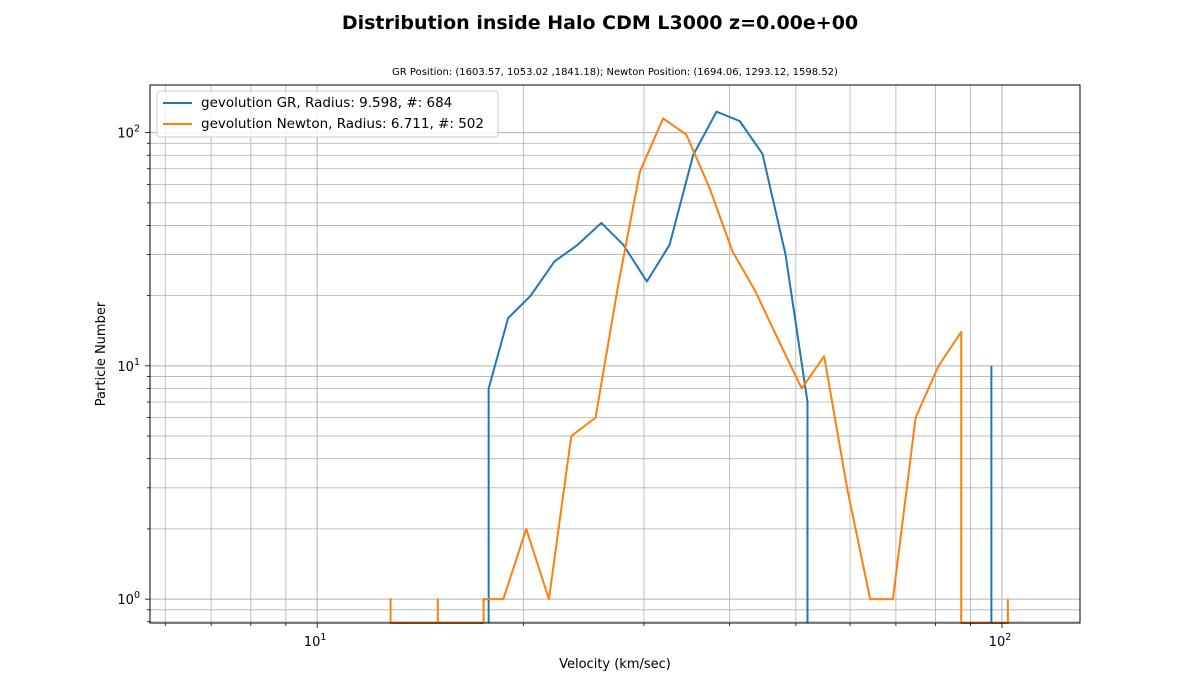  What do you see at coordinates (615, 664) in the screenshot?
I see `x-axis-label: Velocity (km/sec)` at bounding box center [615, 664].